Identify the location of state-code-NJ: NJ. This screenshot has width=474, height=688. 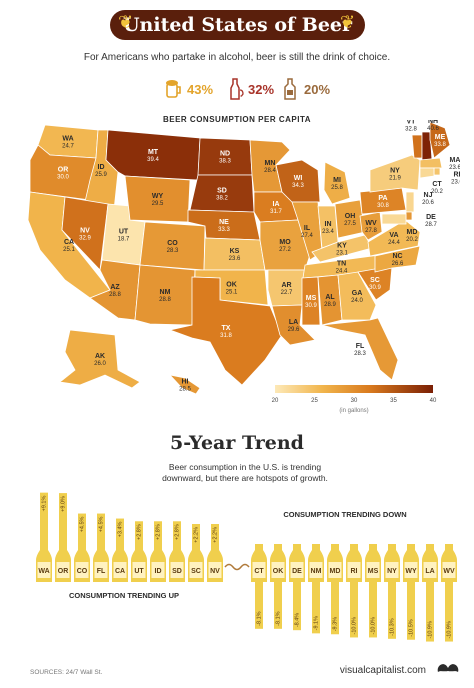
(428, 195).